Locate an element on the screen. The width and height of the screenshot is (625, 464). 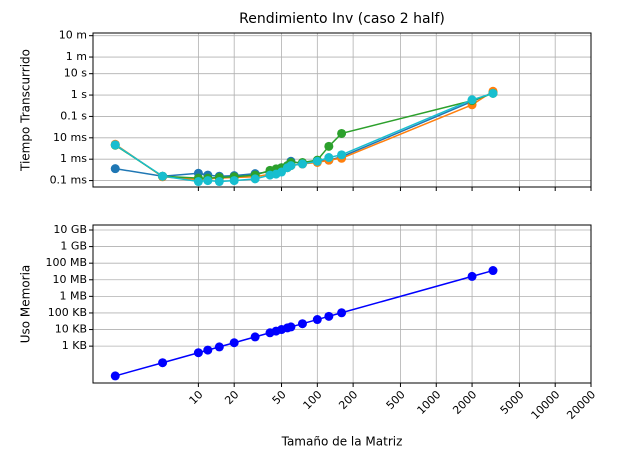
y-tick-label: 100 MB is located at coordinates (66, 262).